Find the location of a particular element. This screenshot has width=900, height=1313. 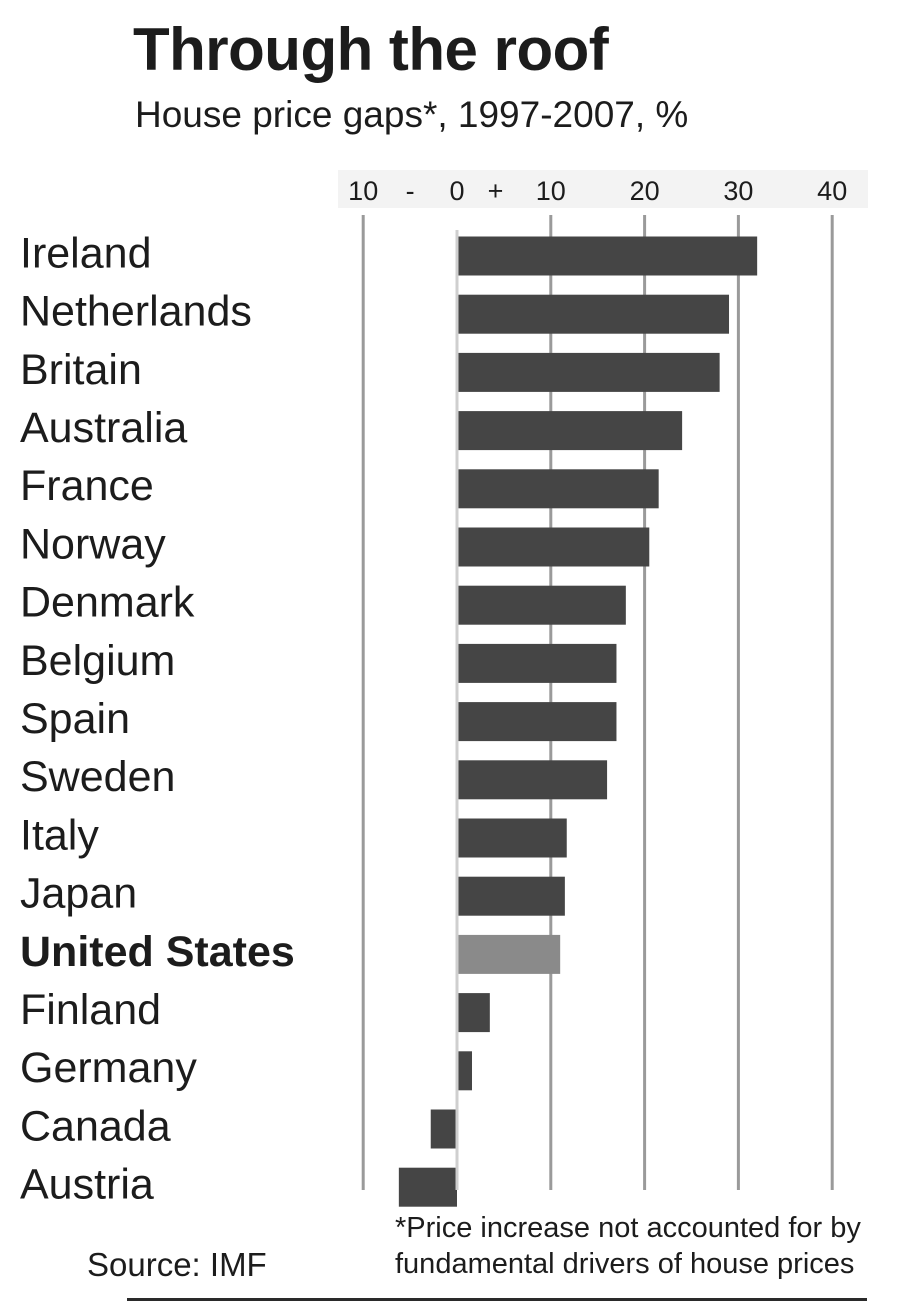

category-label: Netherlands is located at coordinates (136, 312).